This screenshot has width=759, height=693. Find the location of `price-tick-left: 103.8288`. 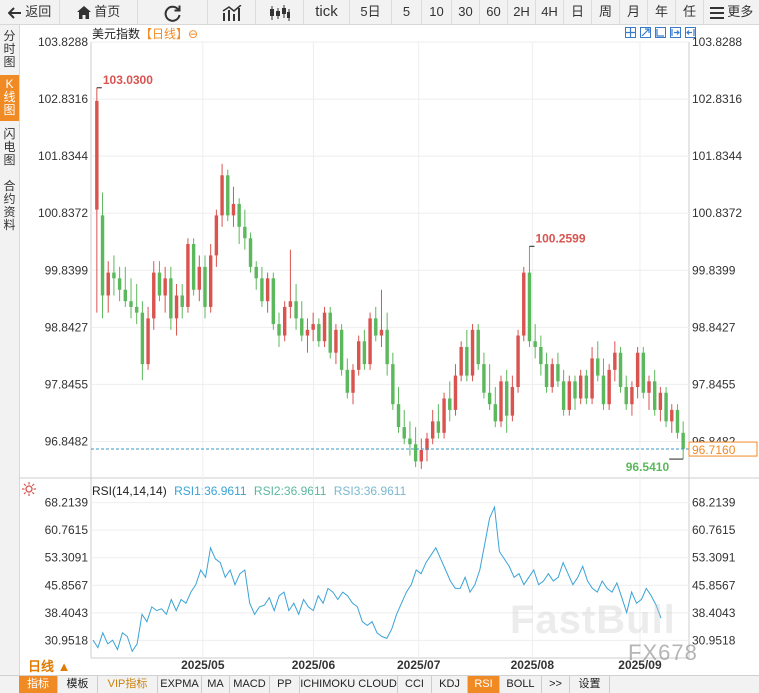

price-tick-left: 103.8288 is located at coordinates (63, 42).